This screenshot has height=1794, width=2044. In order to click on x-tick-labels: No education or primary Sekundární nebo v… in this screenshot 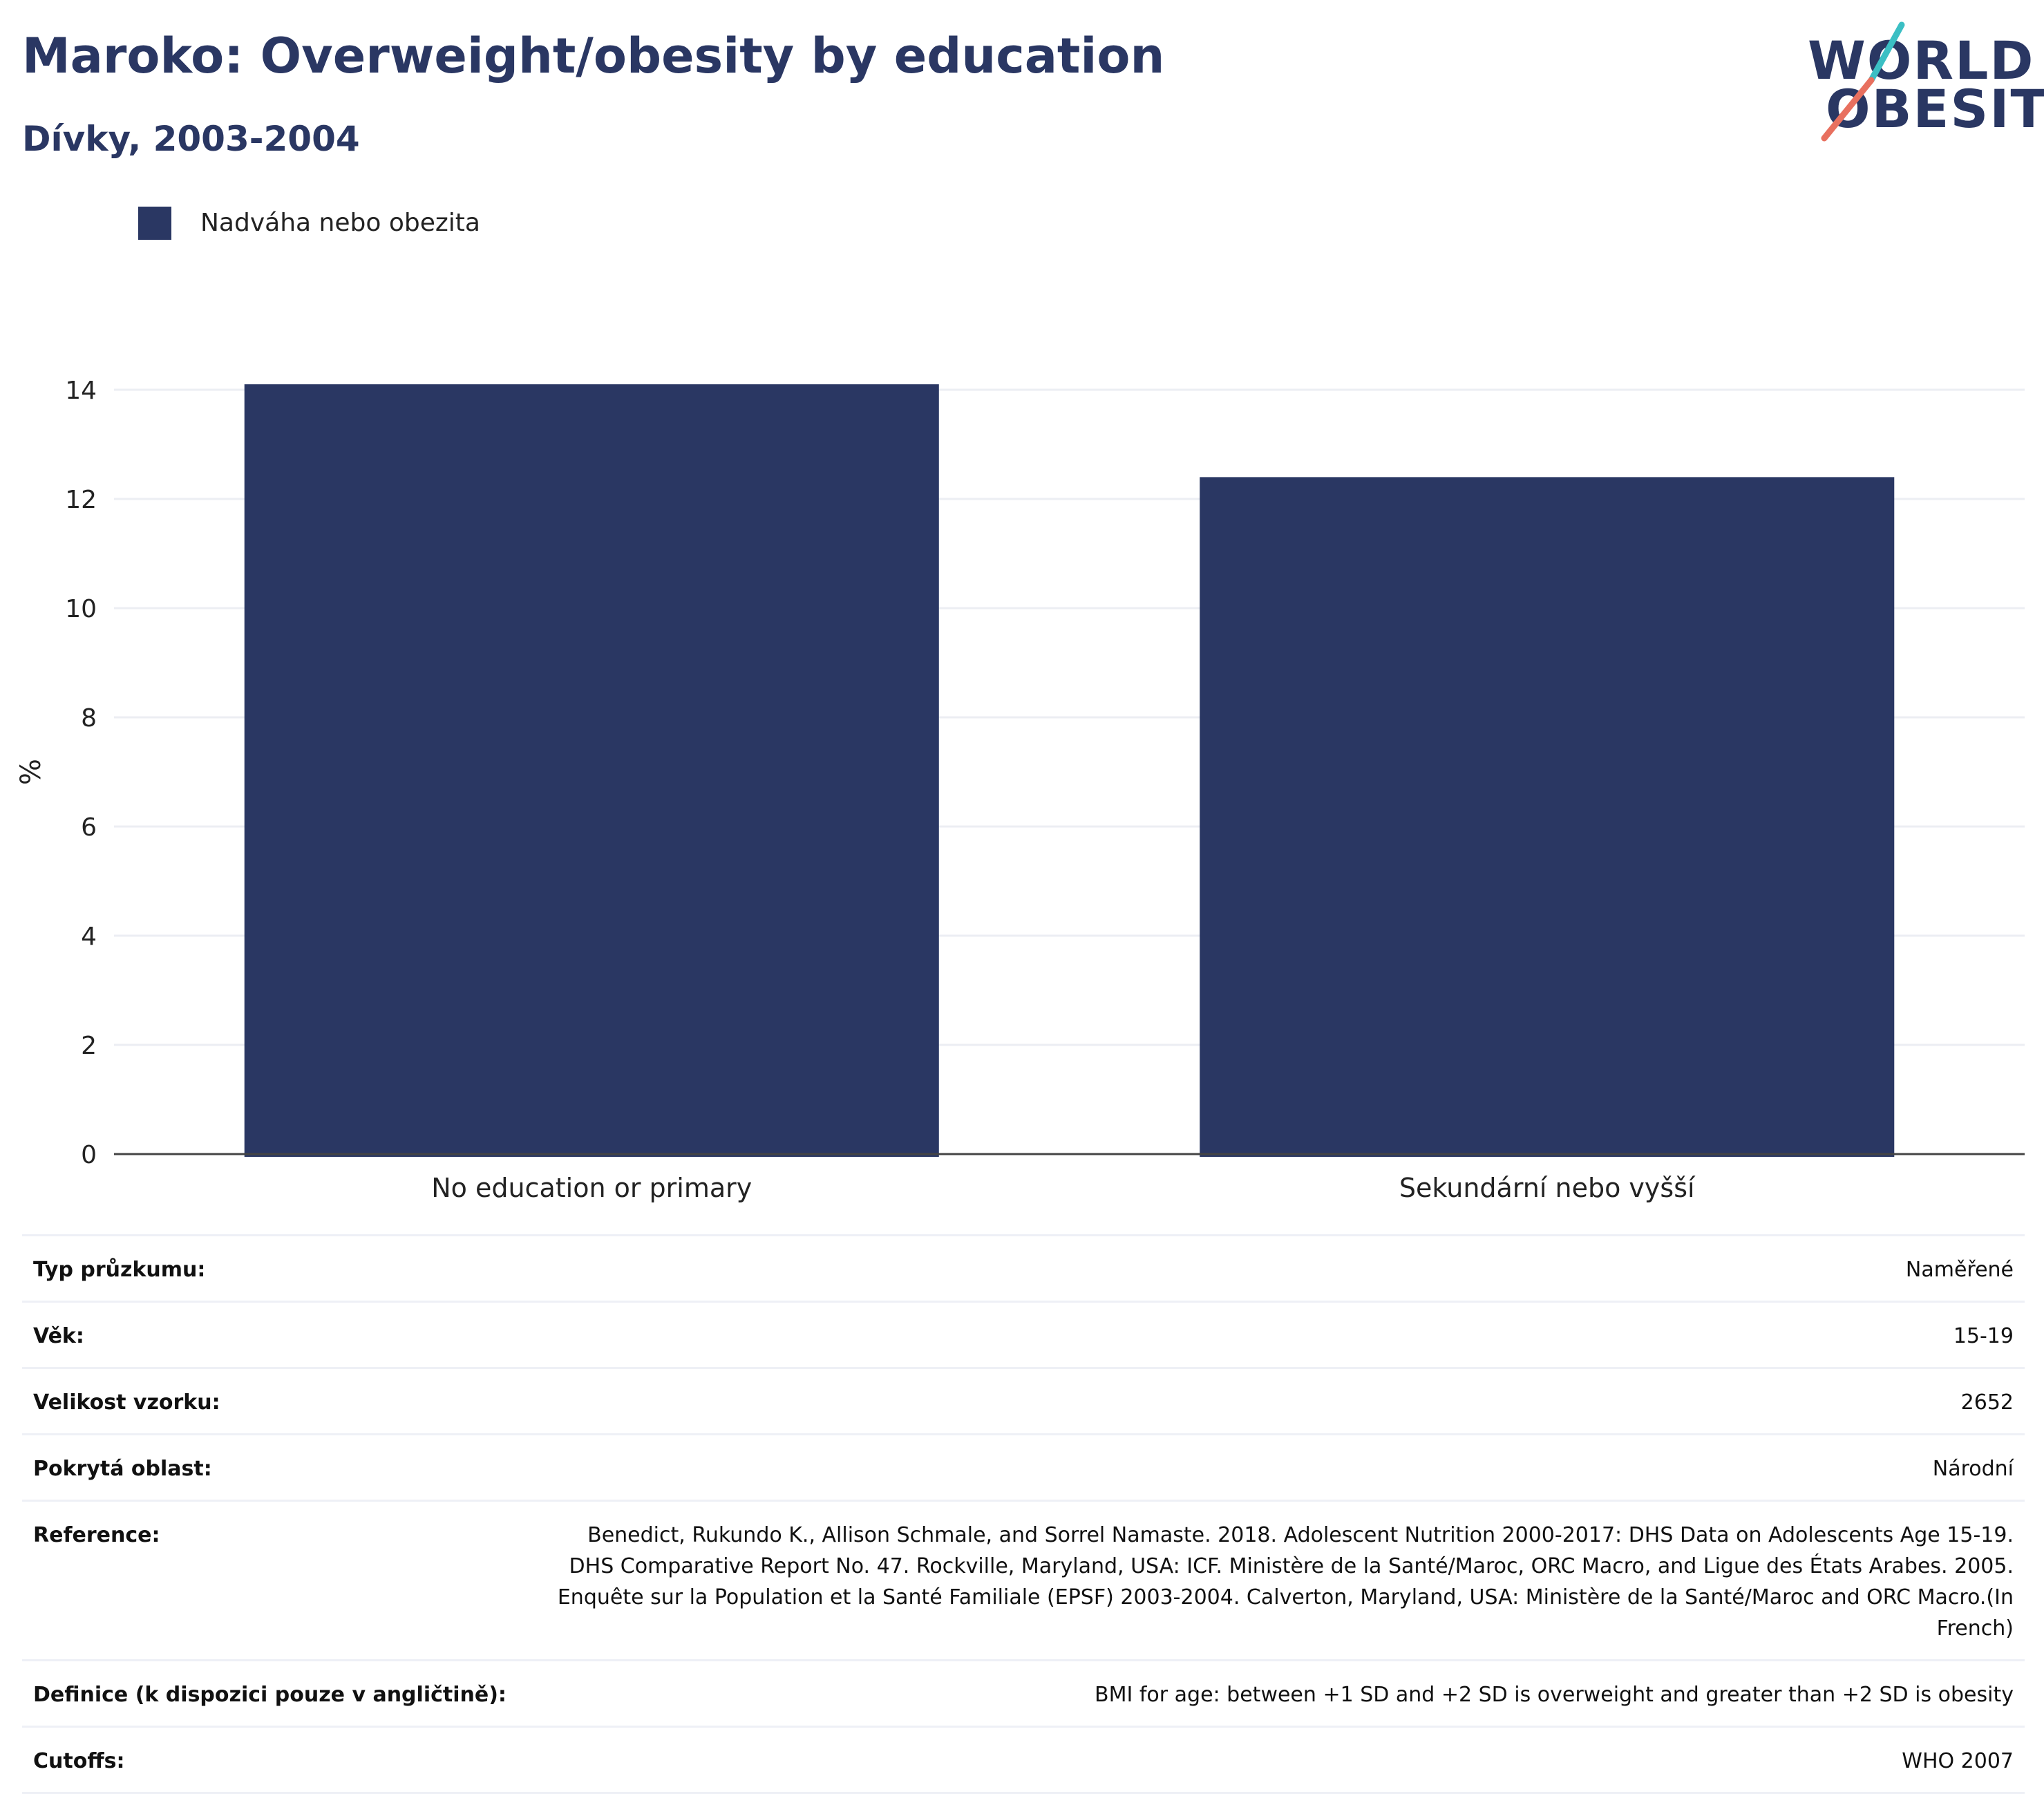, I will do `click(1063, 1188)`.